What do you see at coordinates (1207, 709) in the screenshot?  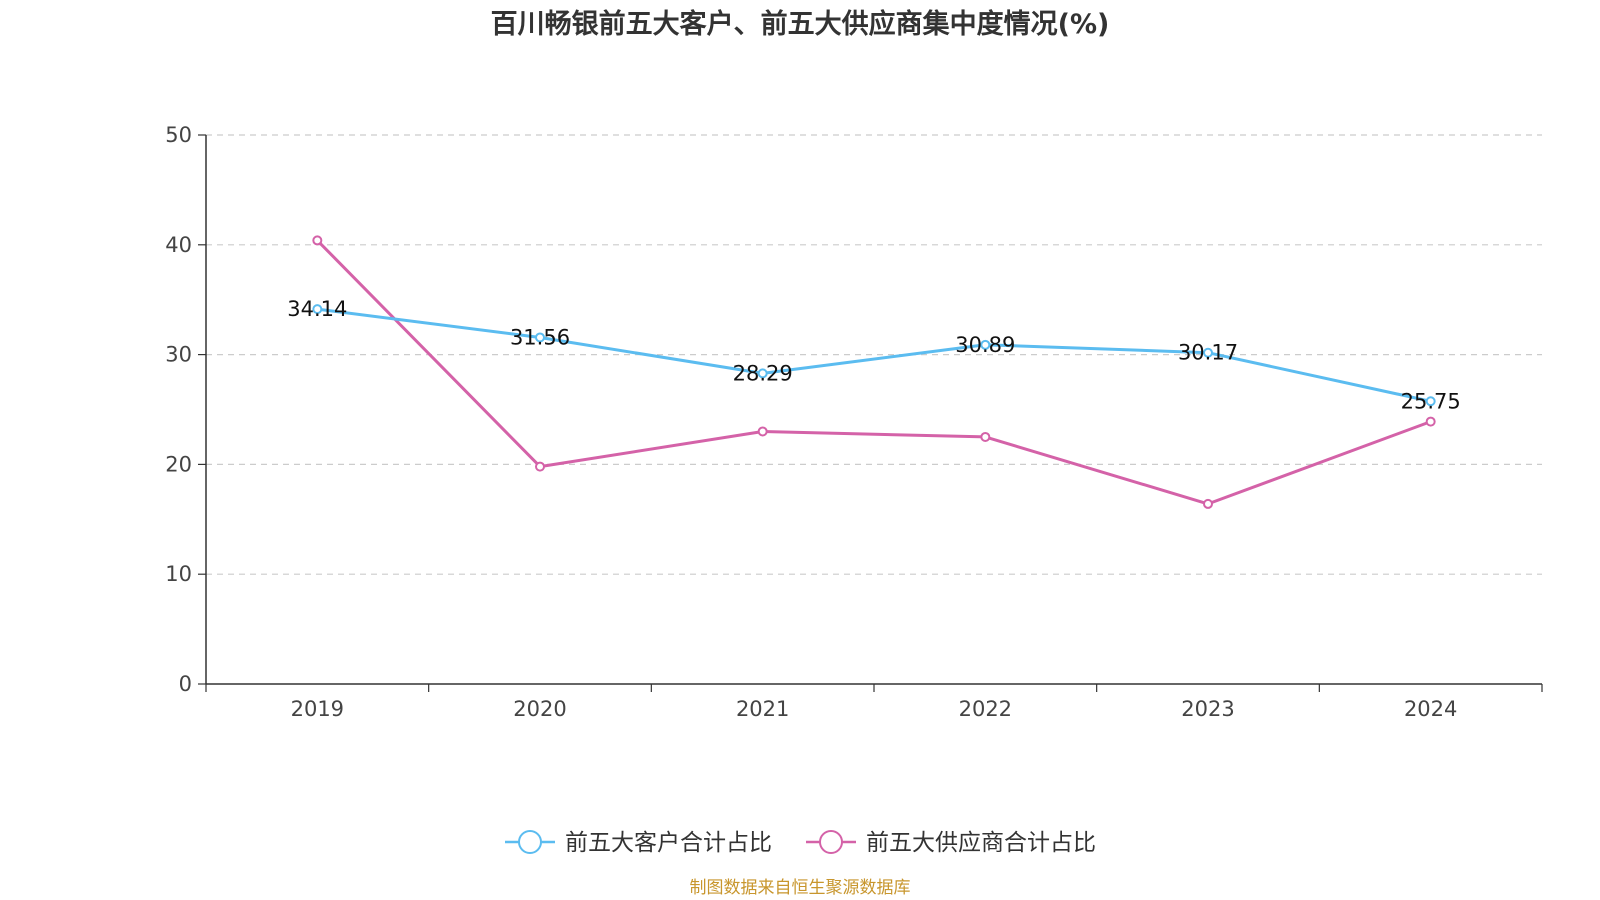 I see `x-tick-label-2023: 2023` at bounding box center [1207, 709].